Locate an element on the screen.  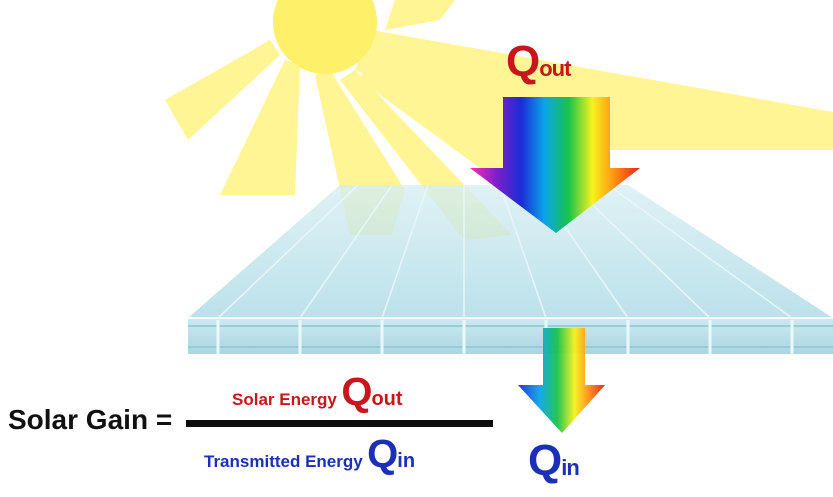
solar-gain-label: Solar Gain = is located at coordinates (90, 419).